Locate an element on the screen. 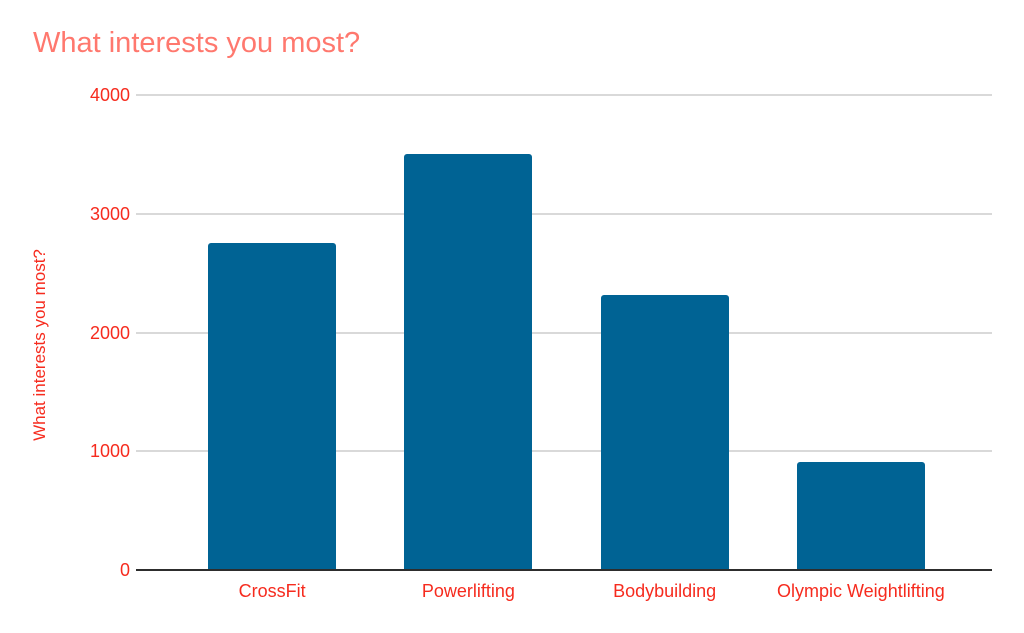 This screenshot has height=633, width=1024. y-axis-title: What interests you most? is located at coordinates (39, 345).